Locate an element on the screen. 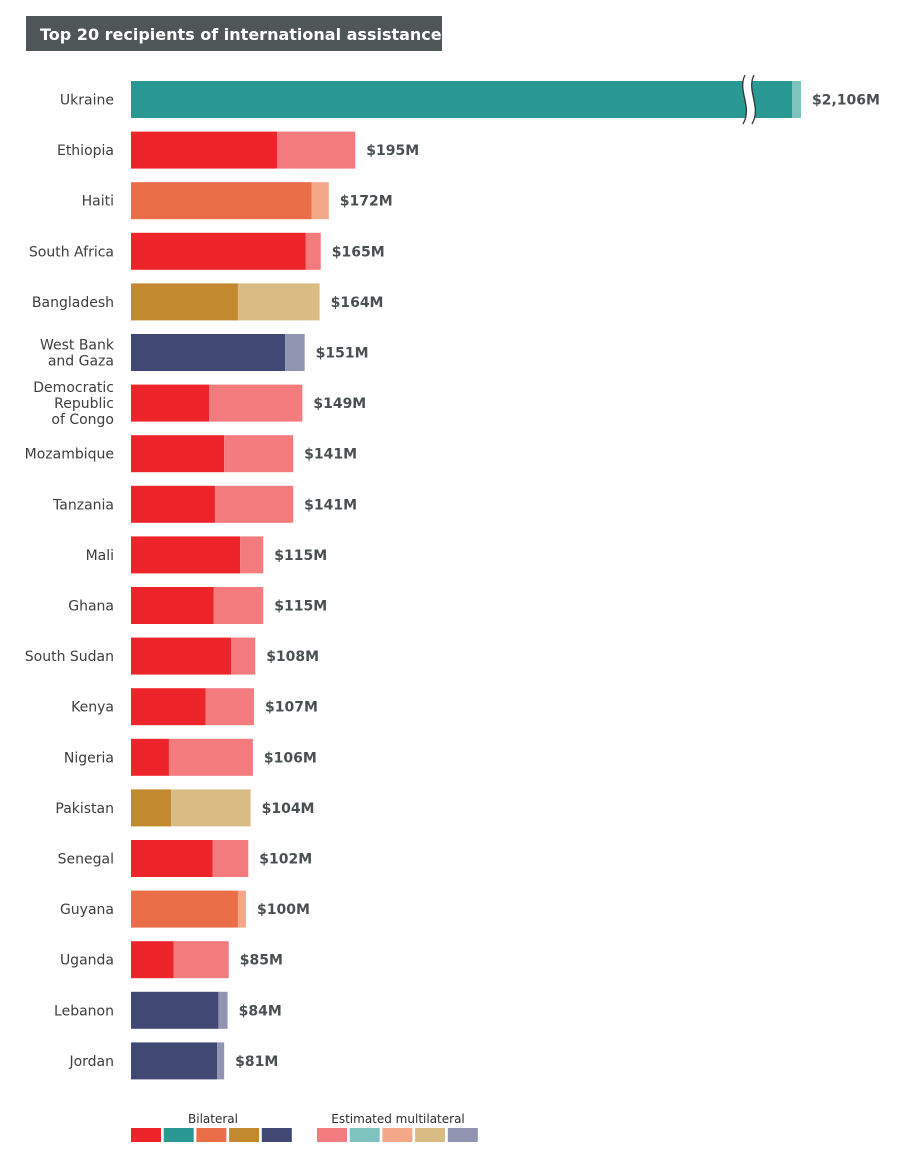  bar-group: $2,106M Ukraine is located at coordinates (470, 99).